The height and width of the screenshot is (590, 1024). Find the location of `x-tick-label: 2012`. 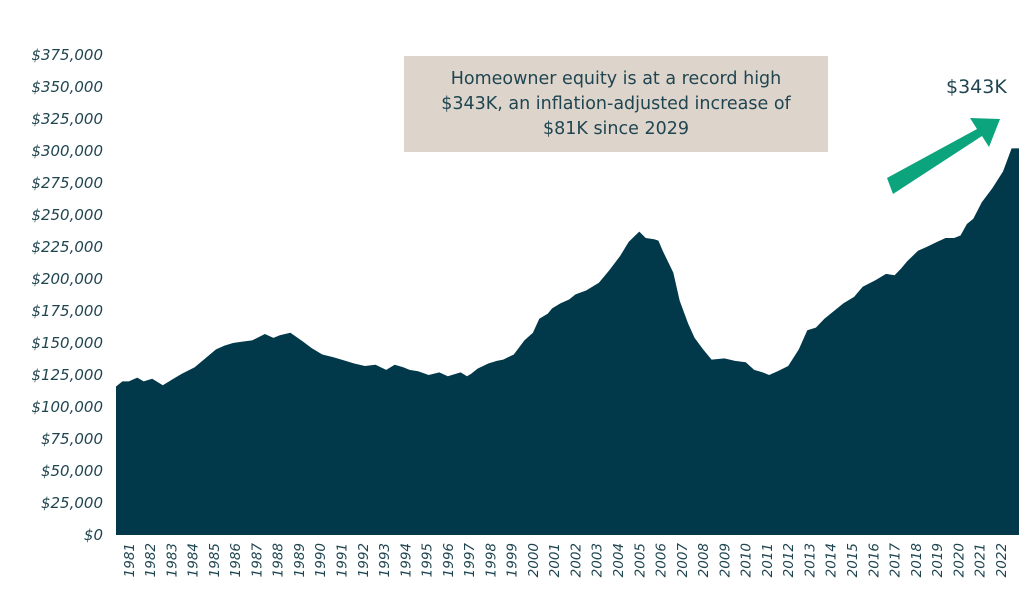

x-tick-label: 2012 is located at coordinates (789, 560).